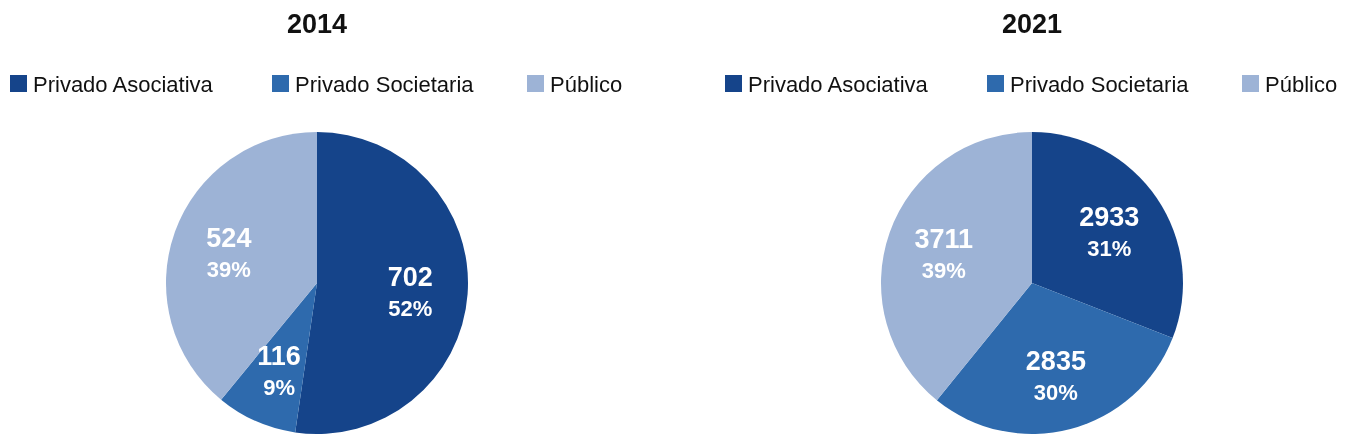 Image resolution: width=1366 pixels, height=436 pixels. Describe the element at coordinates (279, 370) in the screenshot. I see `data-label: 116 9%` at that location.